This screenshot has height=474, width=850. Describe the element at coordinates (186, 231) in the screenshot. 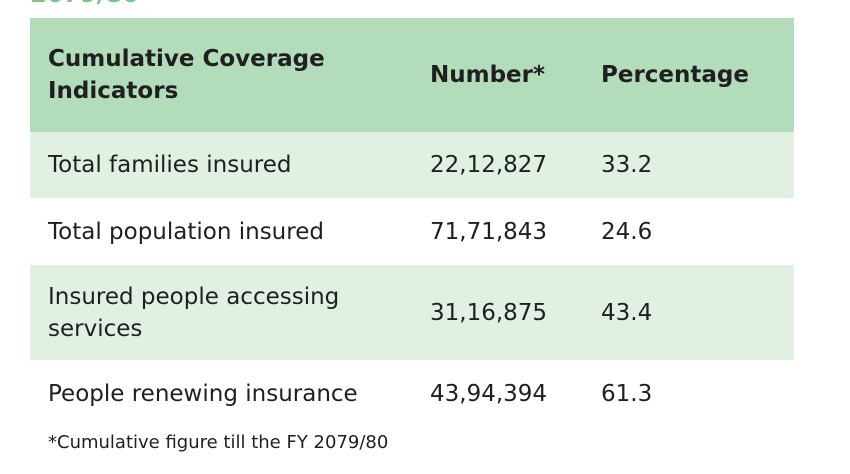

I see `table-cell: Total population insured` at that location.